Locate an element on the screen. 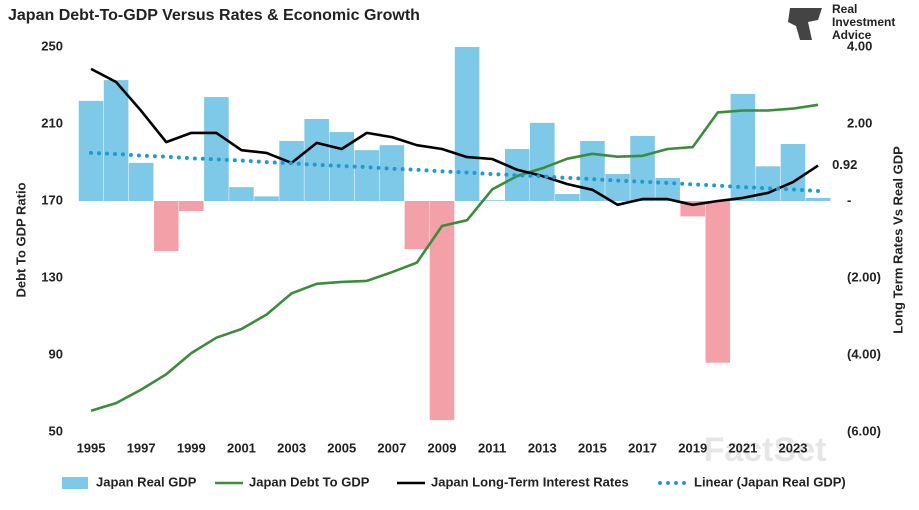 The image size is (919, 510). y2-tick-label: - is located at coordinates (849, 199).